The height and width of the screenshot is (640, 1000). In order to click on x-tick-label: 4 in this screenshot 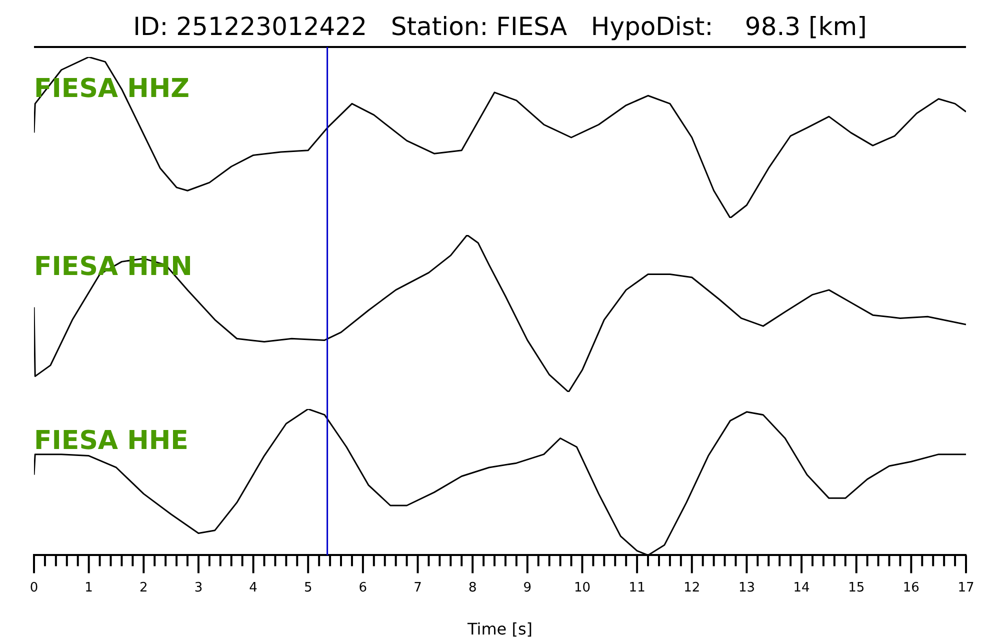, I will do `click(253, 588)`.